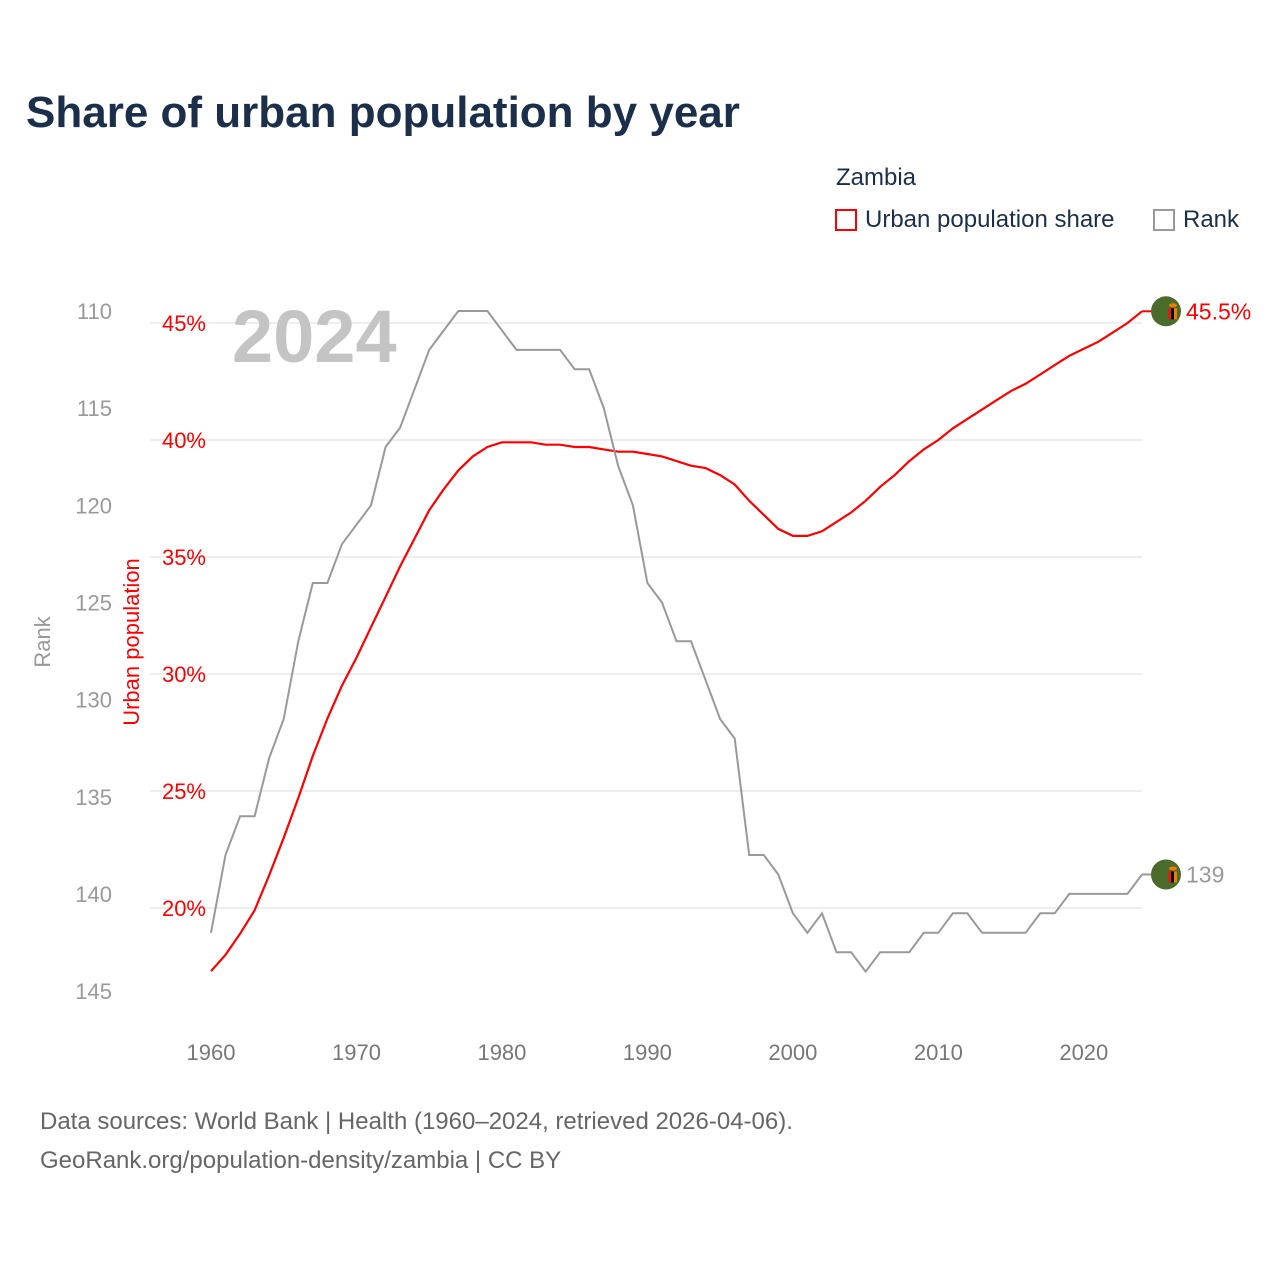 The height and width of the screenshot is (1280, 1280). What do you see at coordinates (990, 219) in the screenshot?
I see `legend-label-urban: Urban population share` at bounding box center [990, 219].